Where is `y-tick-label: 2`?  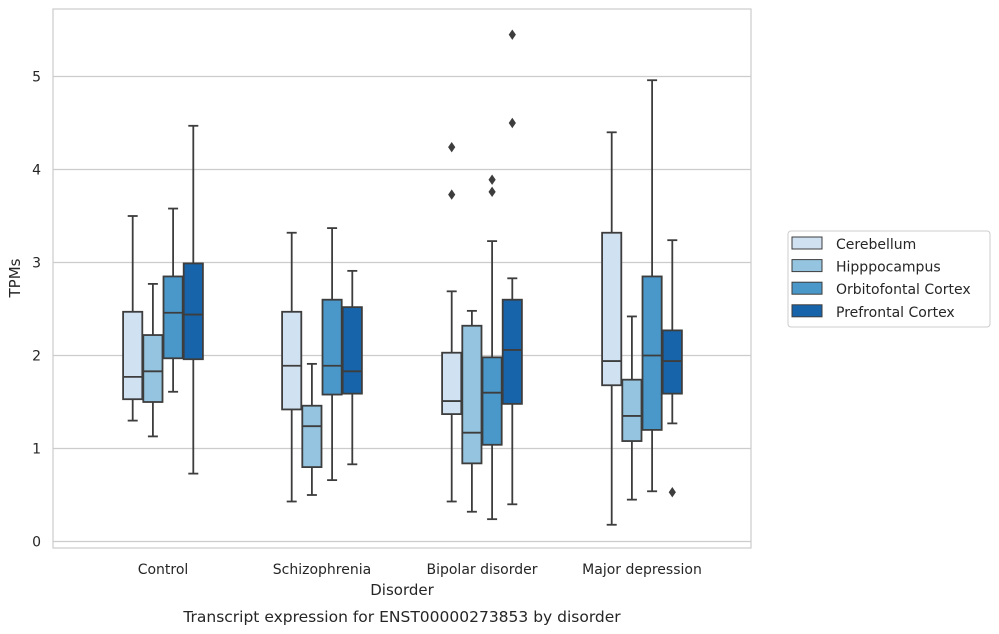
y-tick-label: 2 is located at coordinates (36, 357).